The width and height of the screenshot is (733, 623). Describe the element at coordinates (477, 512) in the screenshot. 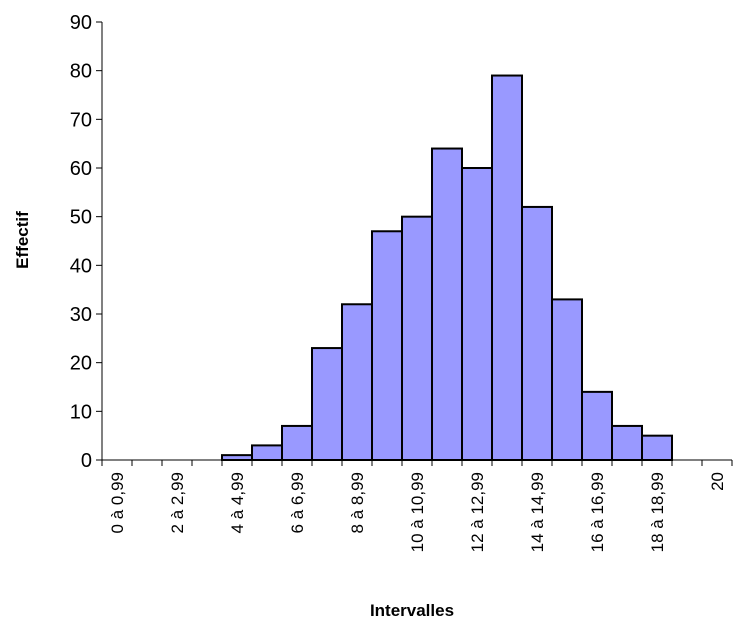

I see `x-tick-label: 12 à 12,99` at that location.